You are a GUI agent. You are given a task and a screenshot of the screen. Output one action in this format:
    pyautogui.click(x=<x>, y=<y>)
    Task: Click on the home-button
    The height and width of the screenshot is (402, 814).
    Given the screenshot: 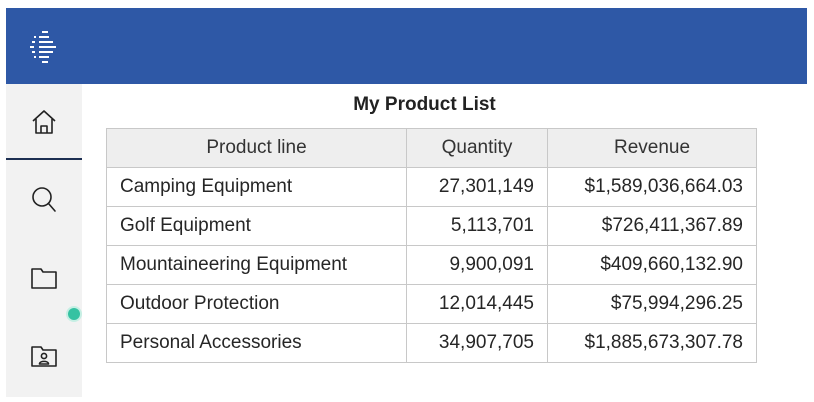 What is the action you would take?
    pyautogui.click(x=44, y=122)
    